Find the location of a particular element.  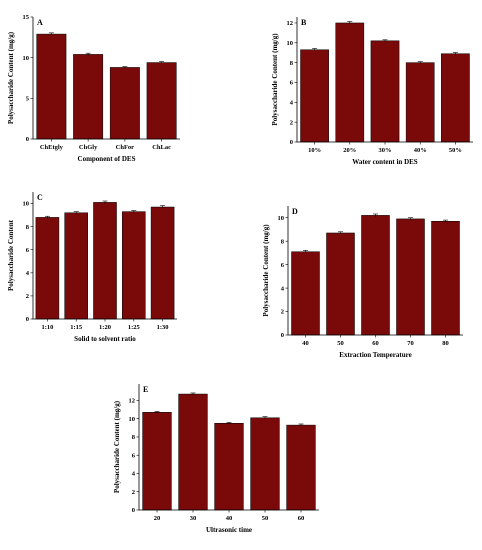

x-tick-label: ChLac is located at coordinates (161, 147).